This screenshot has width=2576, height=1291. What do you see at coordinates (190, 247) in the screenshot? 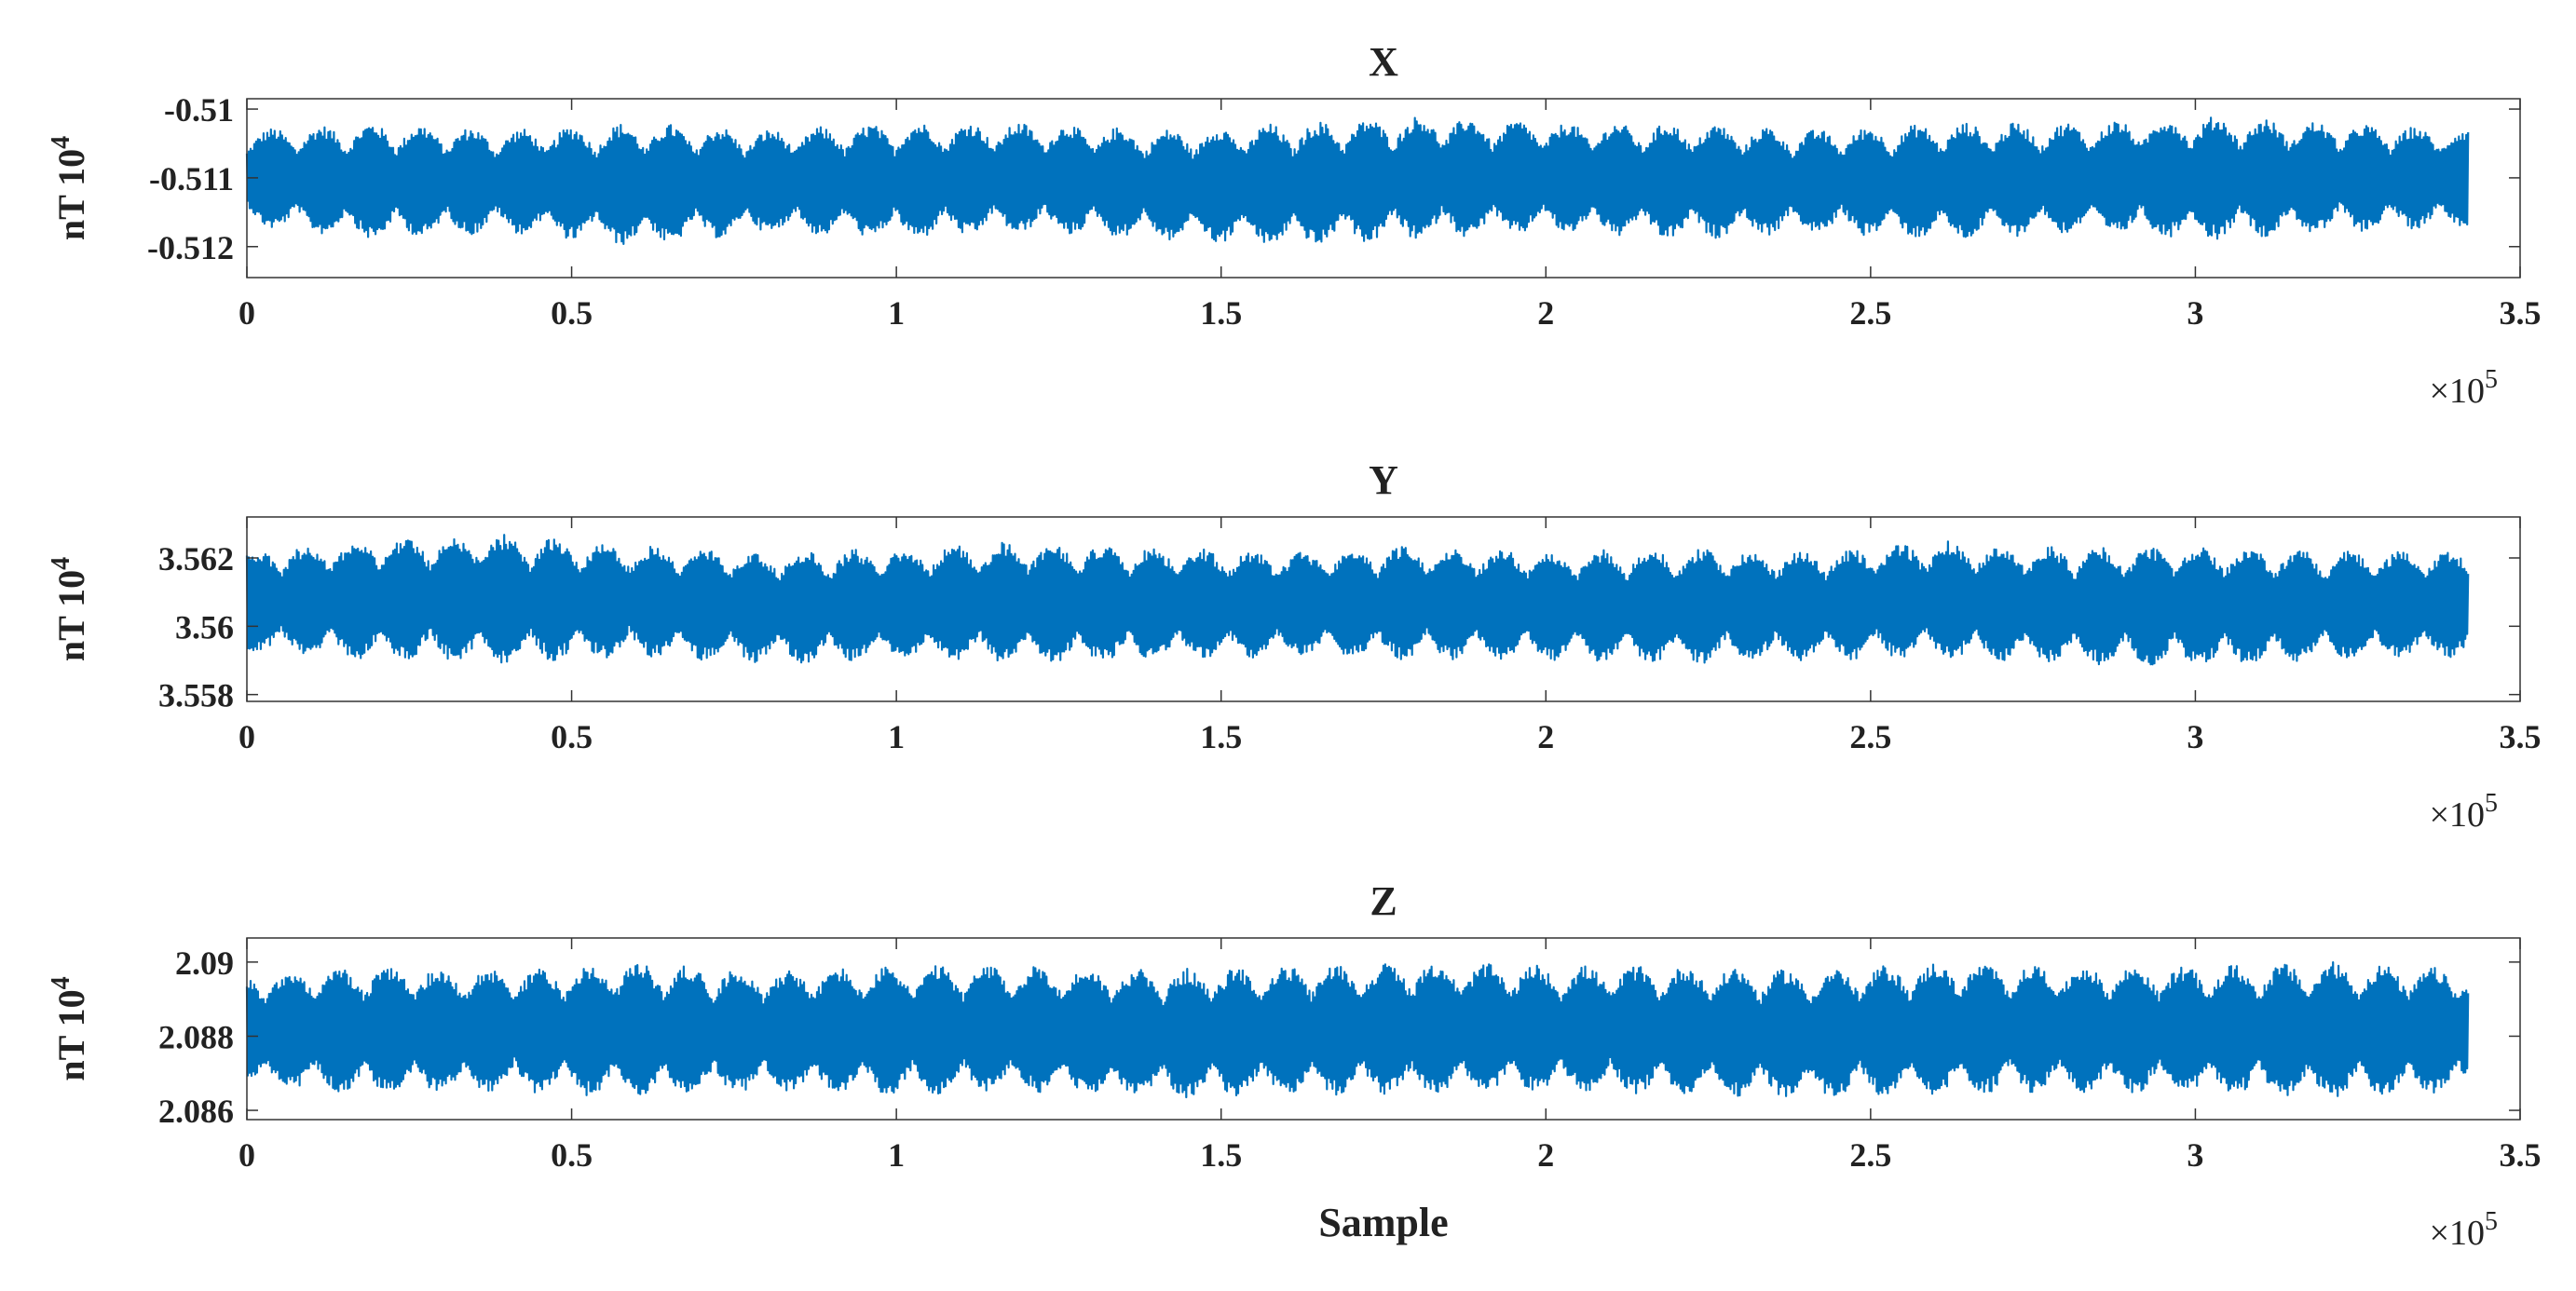
I see `y-tick-label: -0.512` at bounding box center [190, 247].